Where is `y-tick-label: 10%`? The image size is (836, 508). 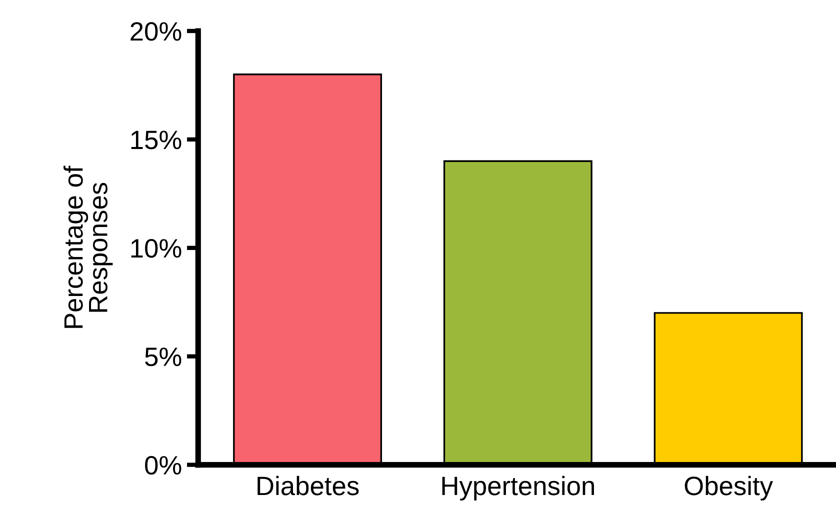 y-tick-label: 10% is located at coordinates (156, 248).